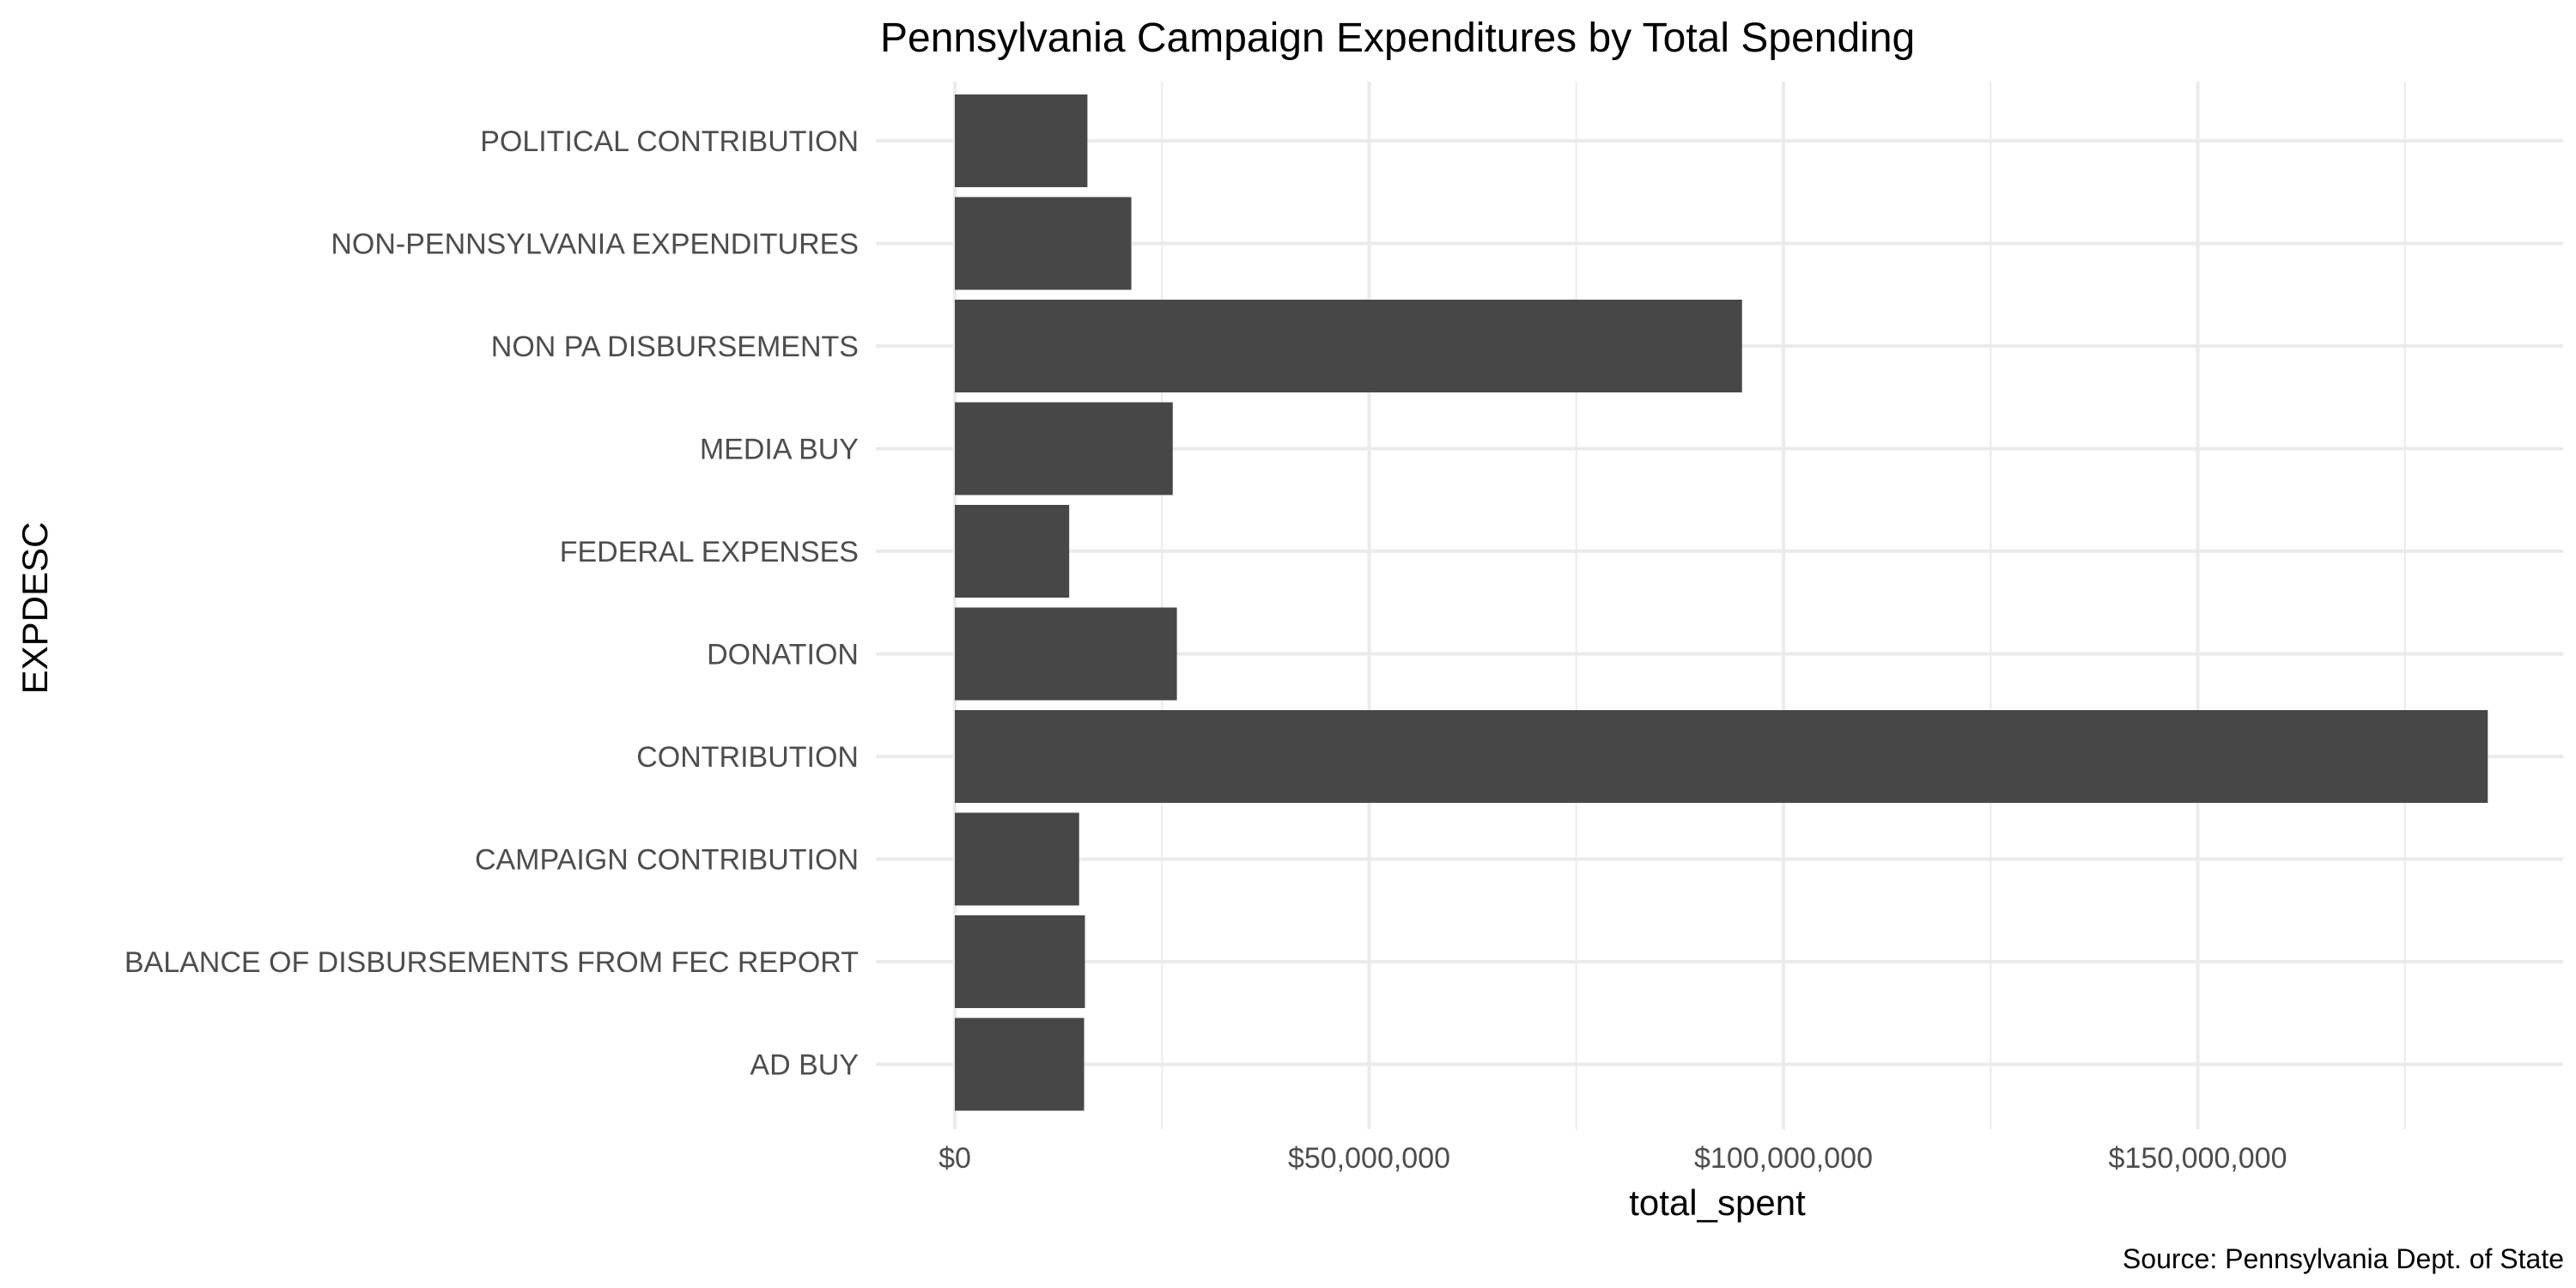 The width and height of the screenshot is (2576, 1288). Describe the element at coordinates (709, 552) in the screenshot. I see `y-tick-label: FEDERAL EXPENSES` at that location.